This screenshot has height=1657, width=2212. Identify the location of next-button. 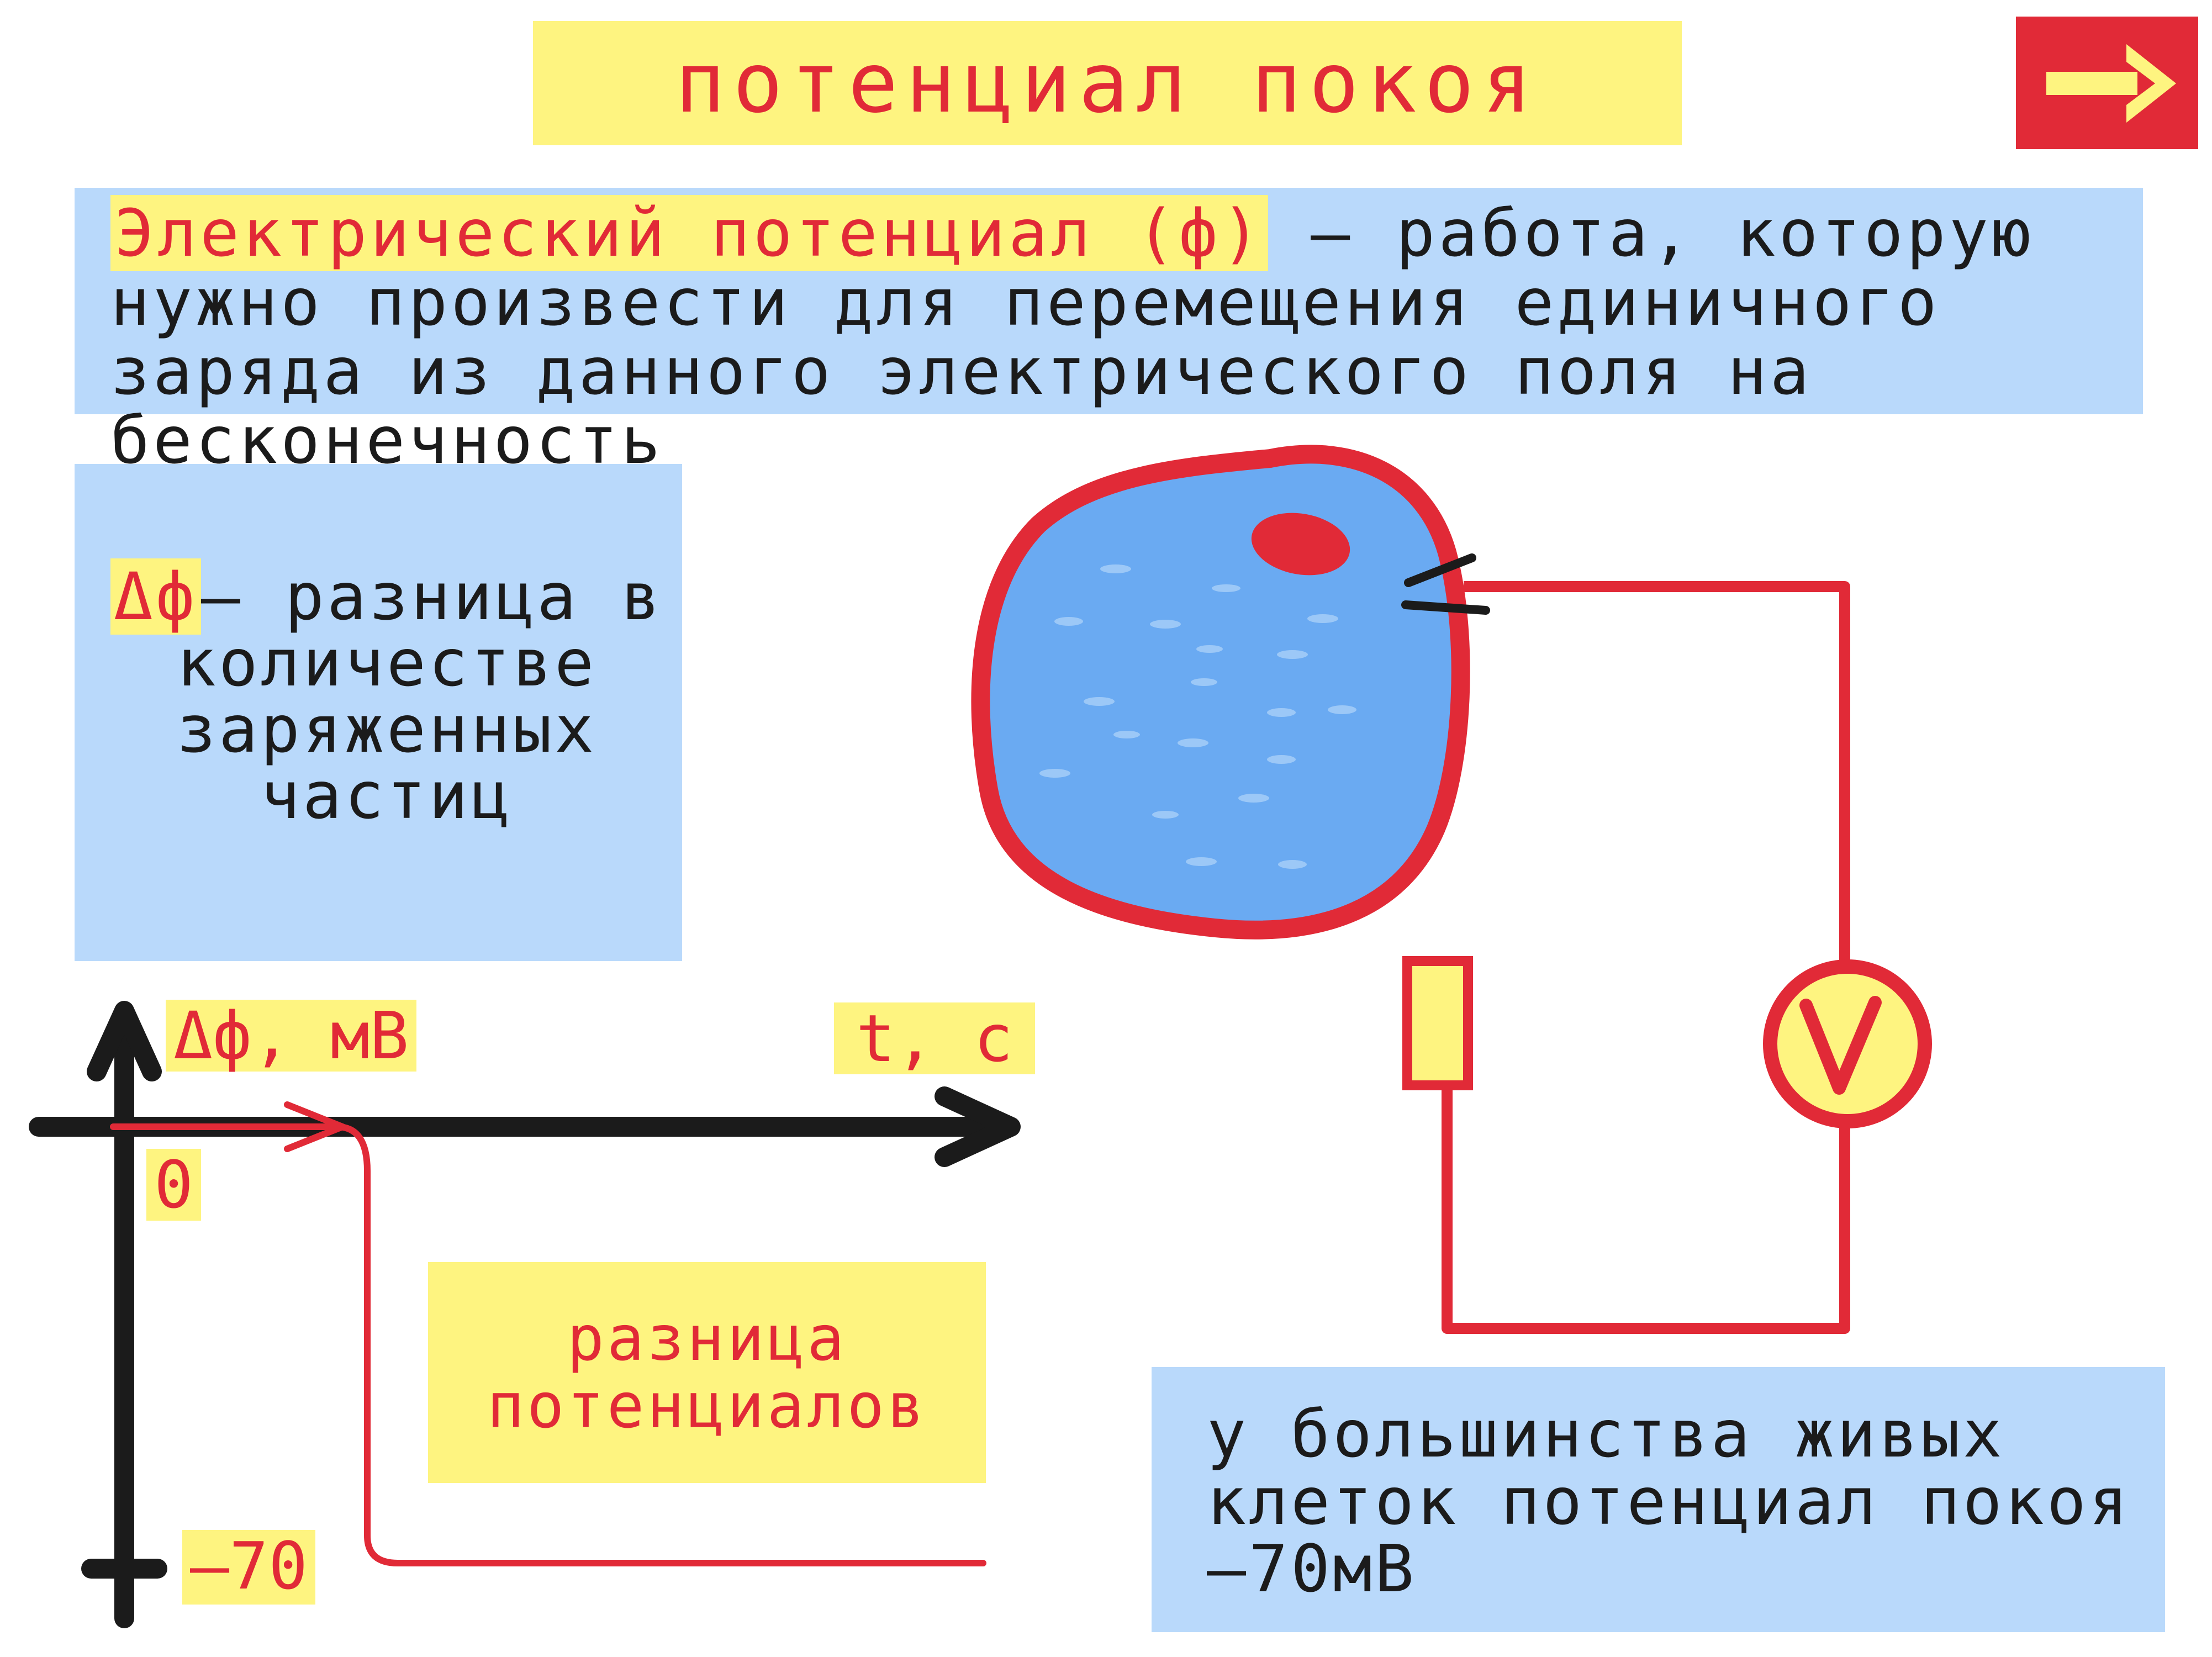
(2107, 83).